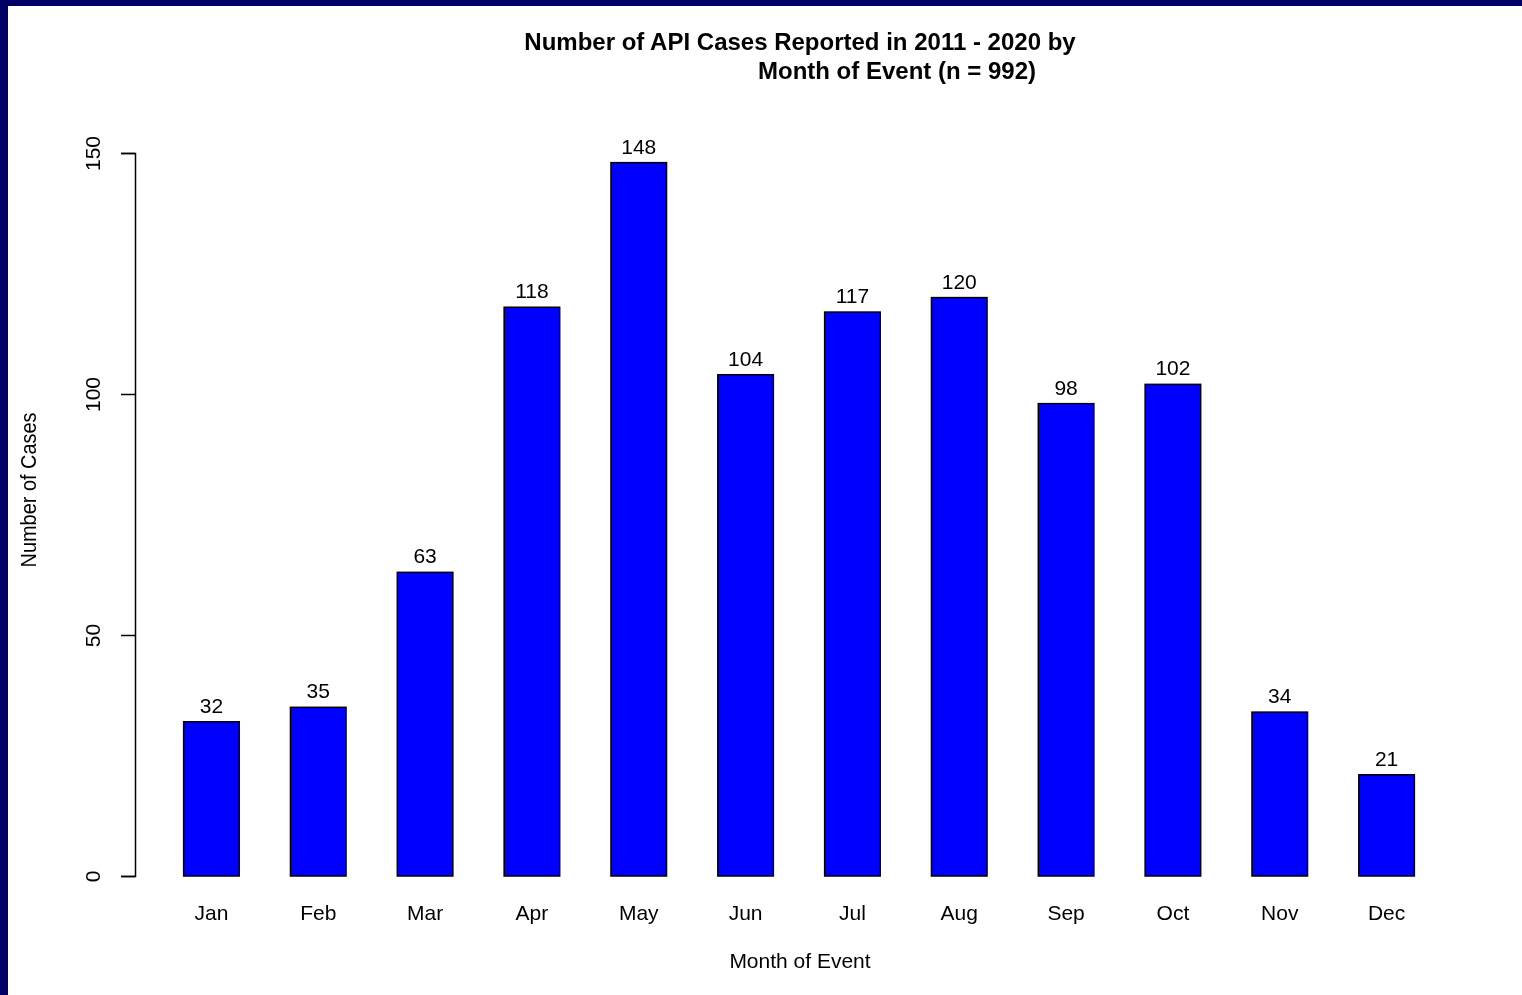 This screenshot has width=1522, height=995. What do you see at coordinates (532, 291) in the screenshot?
I see `data-label: 118` at bounding box center [532, 291].